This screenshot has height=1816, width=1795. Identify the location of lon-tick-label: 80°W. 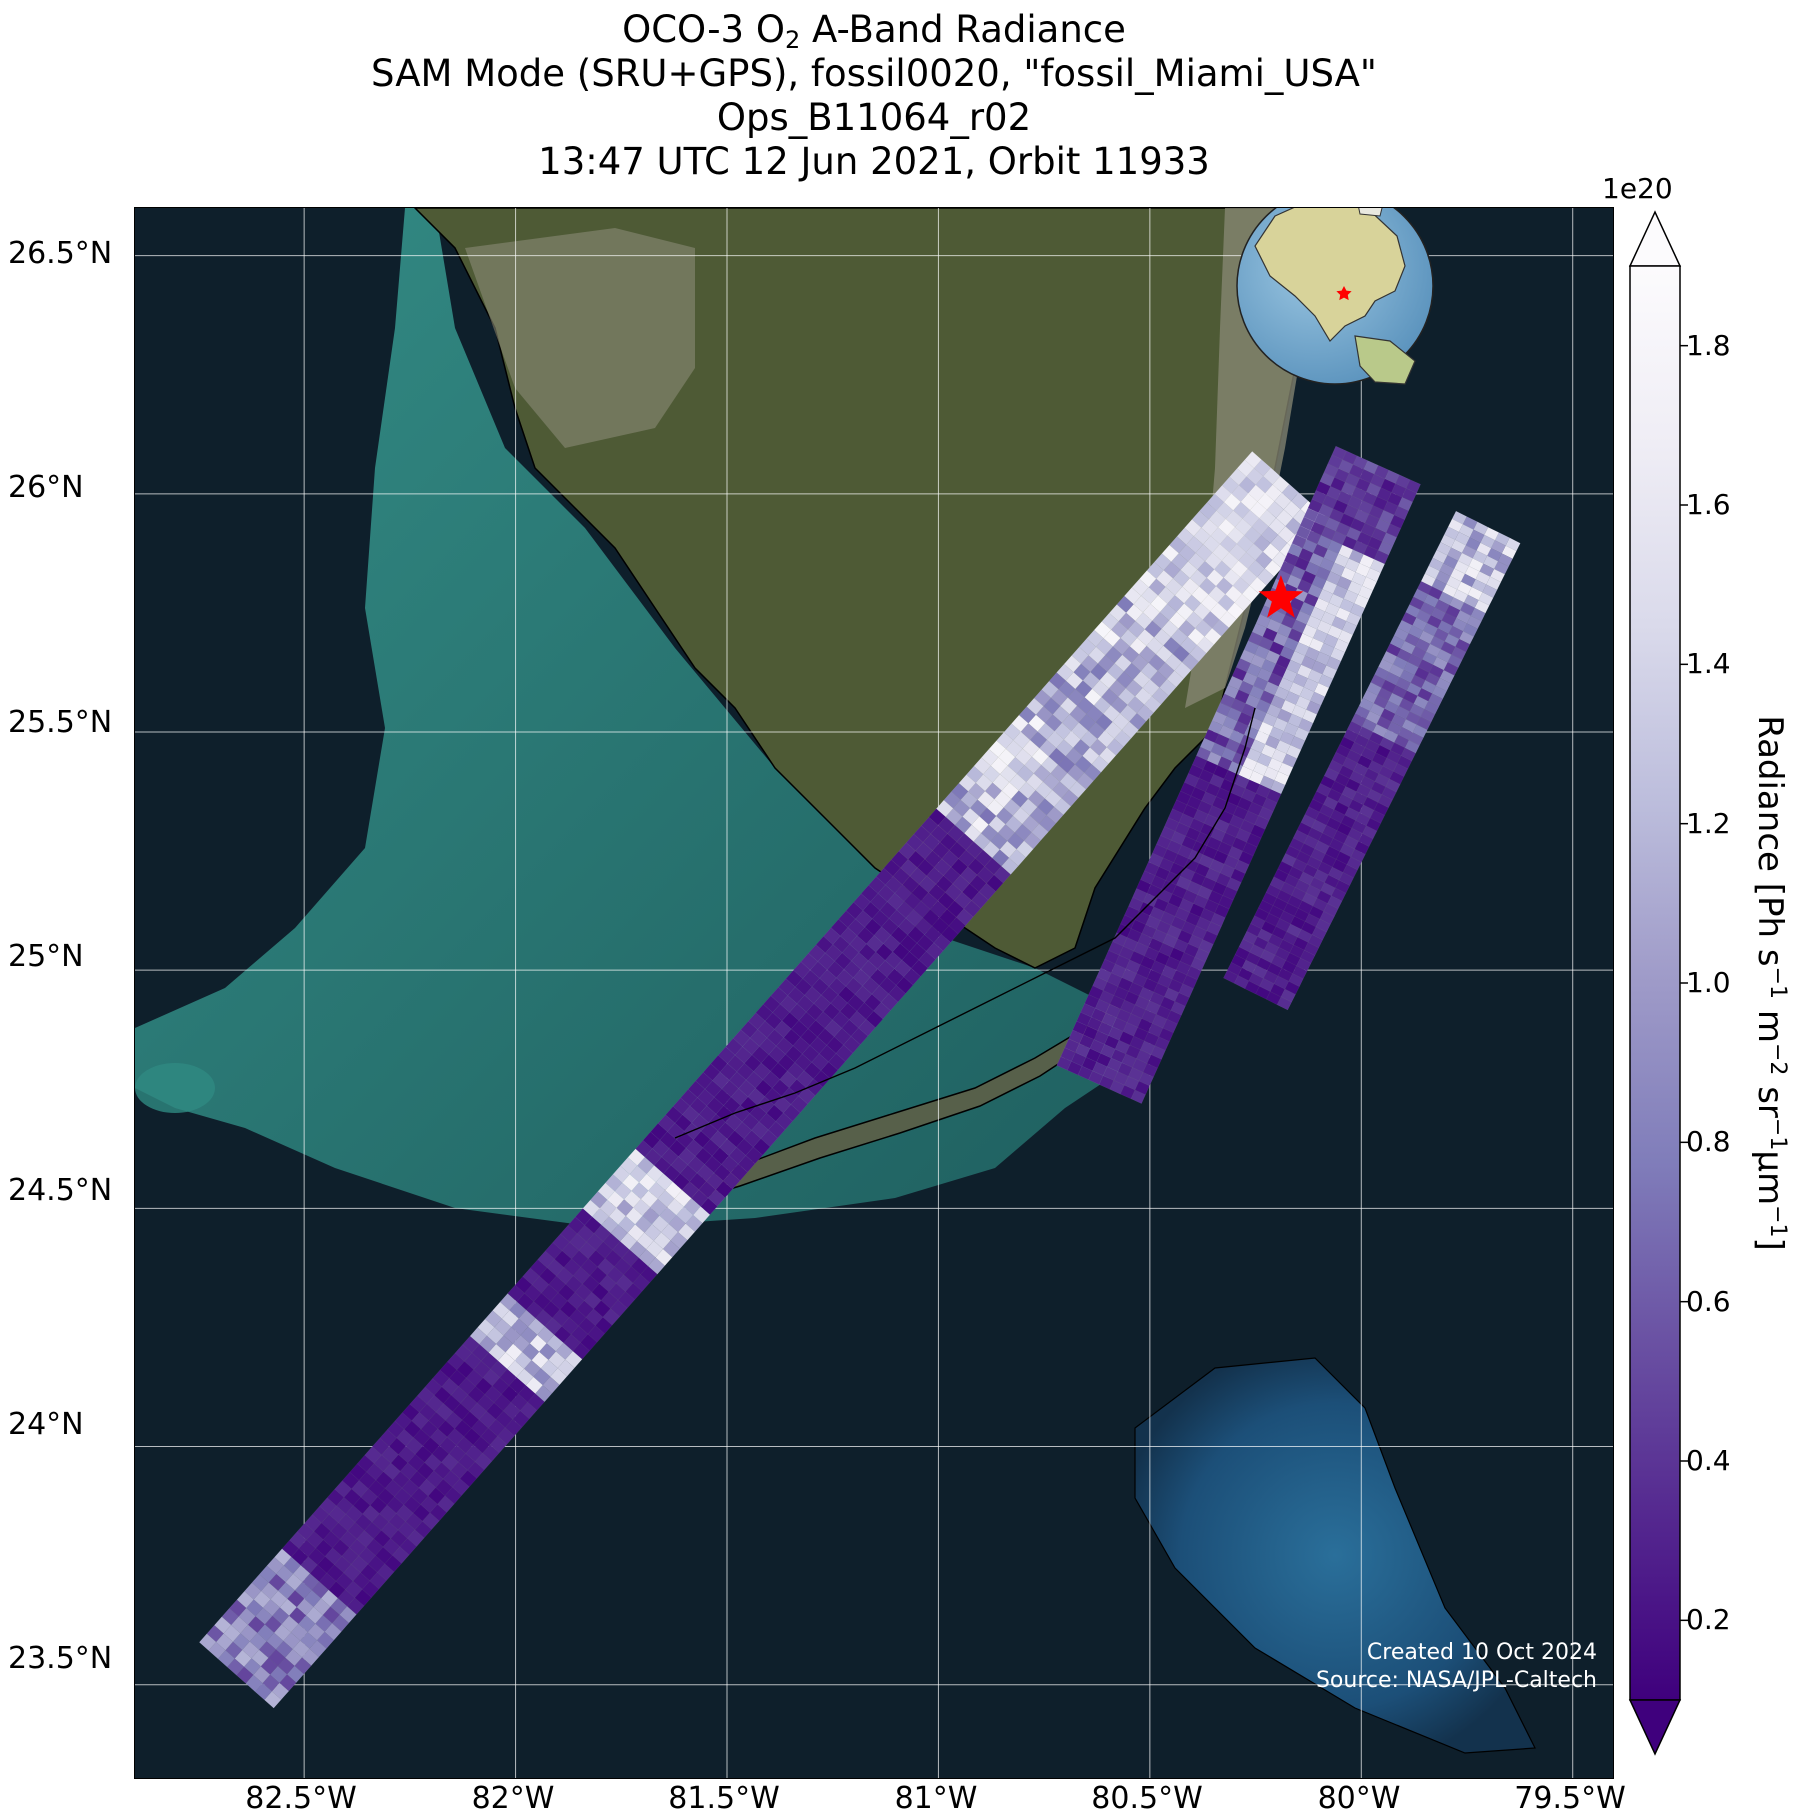
(1359, 1798).